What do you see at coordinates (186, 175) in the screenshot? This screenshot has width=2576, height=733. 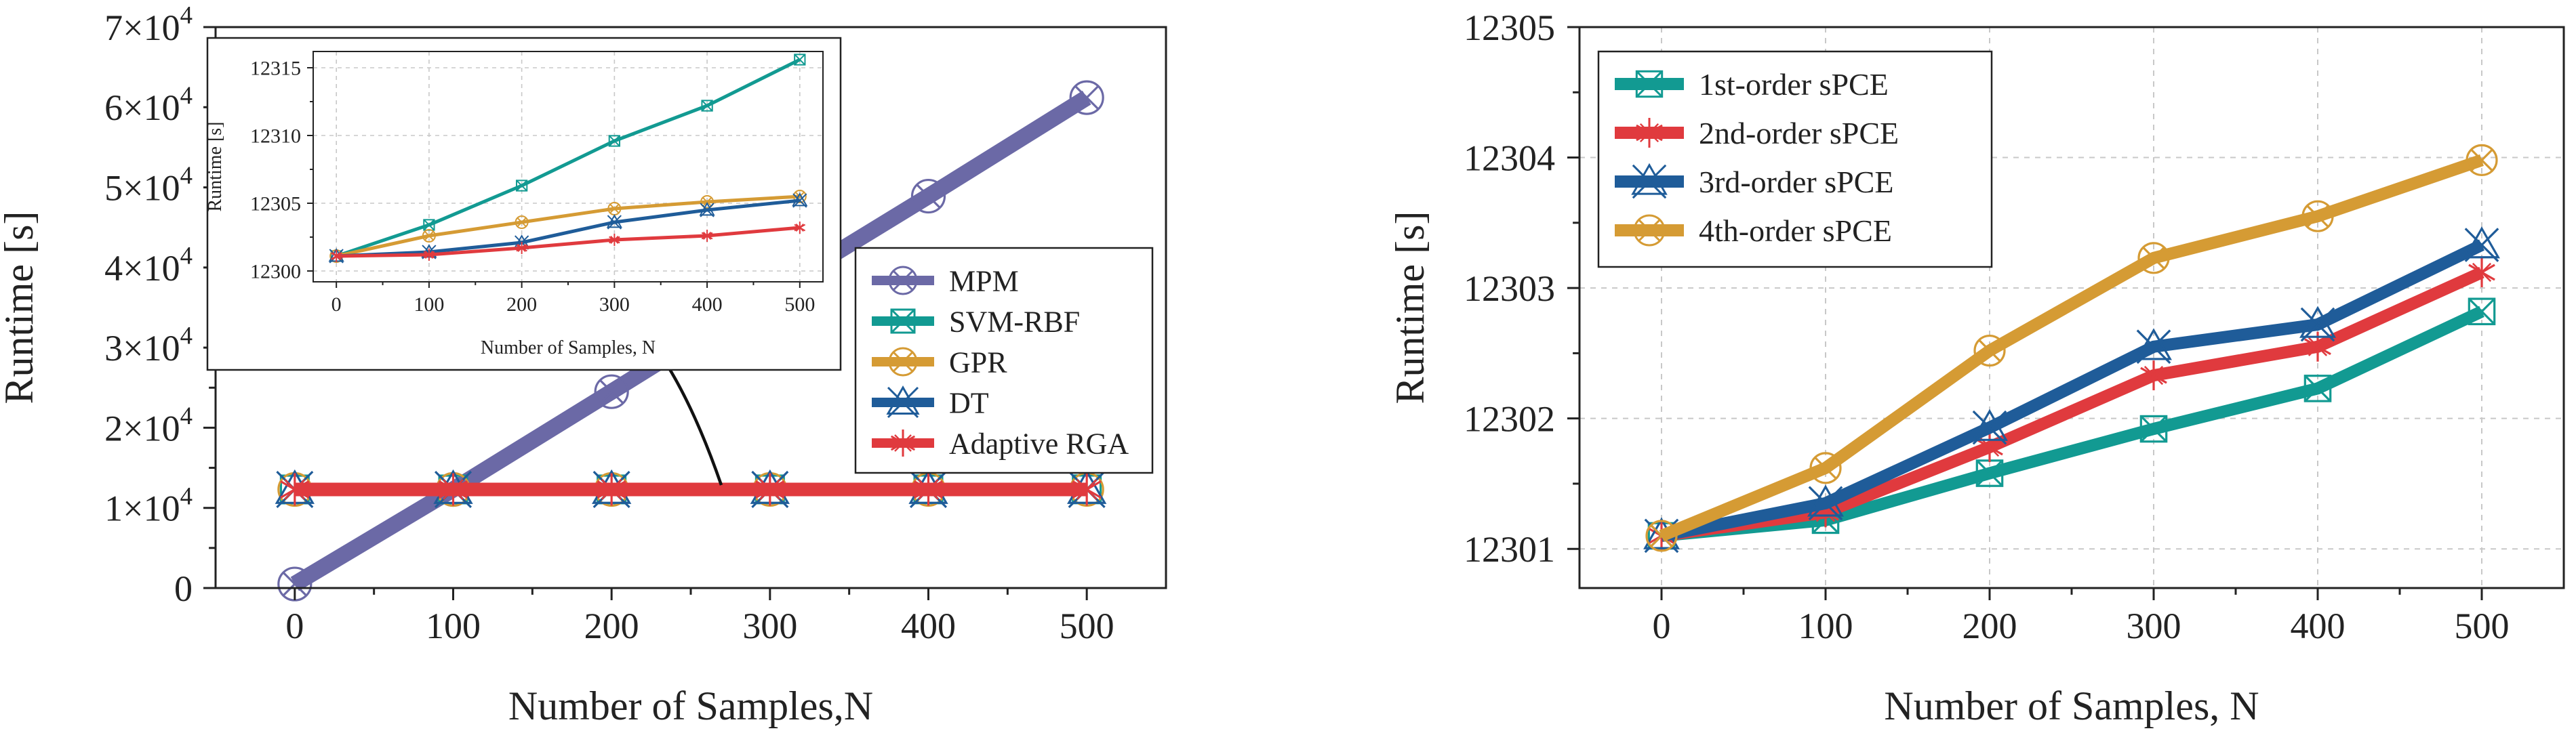 I see `left-ytick-exponent-5: 4` at bounding box center [186, 175].